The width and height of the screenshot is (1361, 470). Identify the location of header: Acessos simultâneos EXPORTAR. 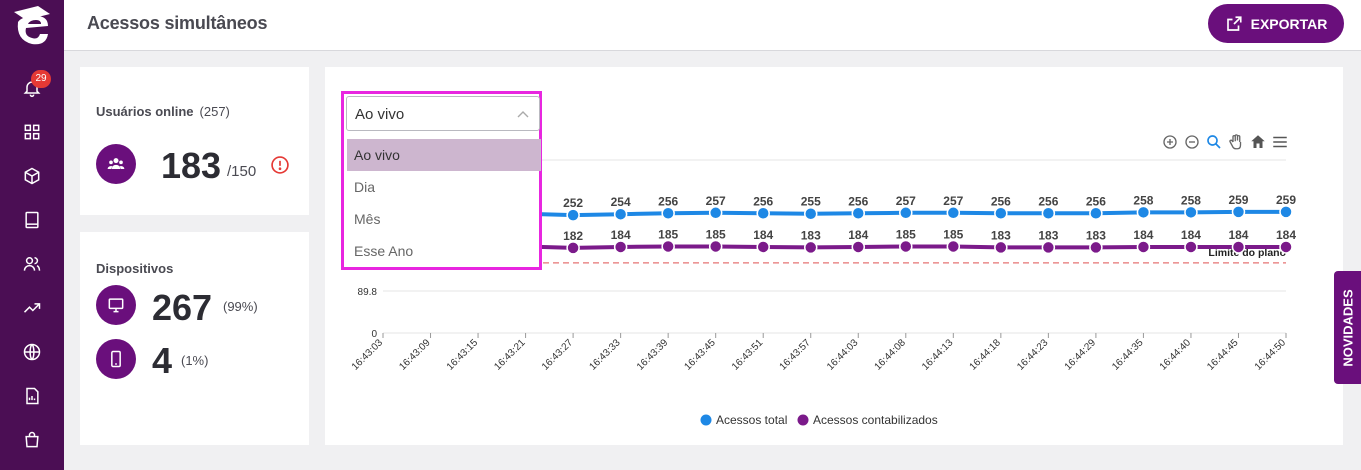
(712, 25).